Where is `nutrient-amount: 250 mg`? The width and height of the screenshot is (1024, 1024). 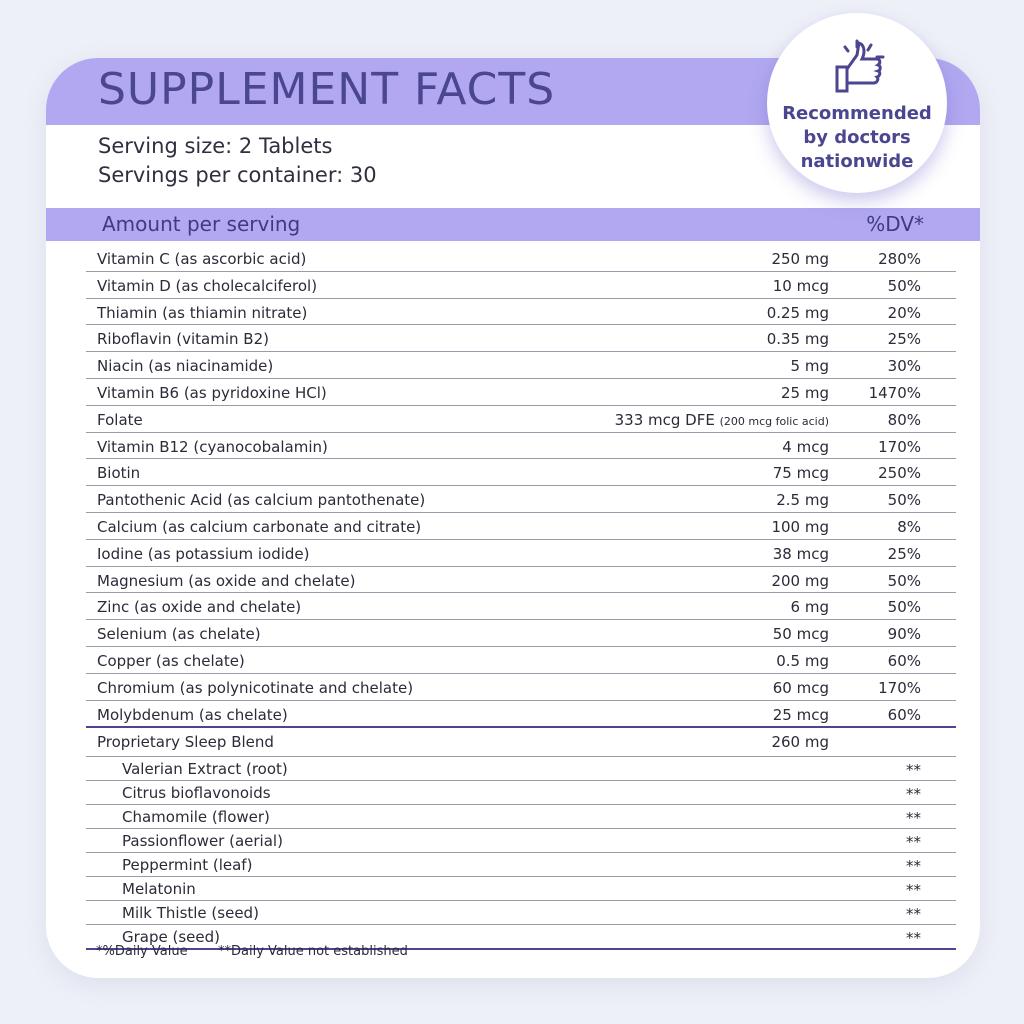
nutrient-amount: 250 mg is located at coordinates (800, 259).